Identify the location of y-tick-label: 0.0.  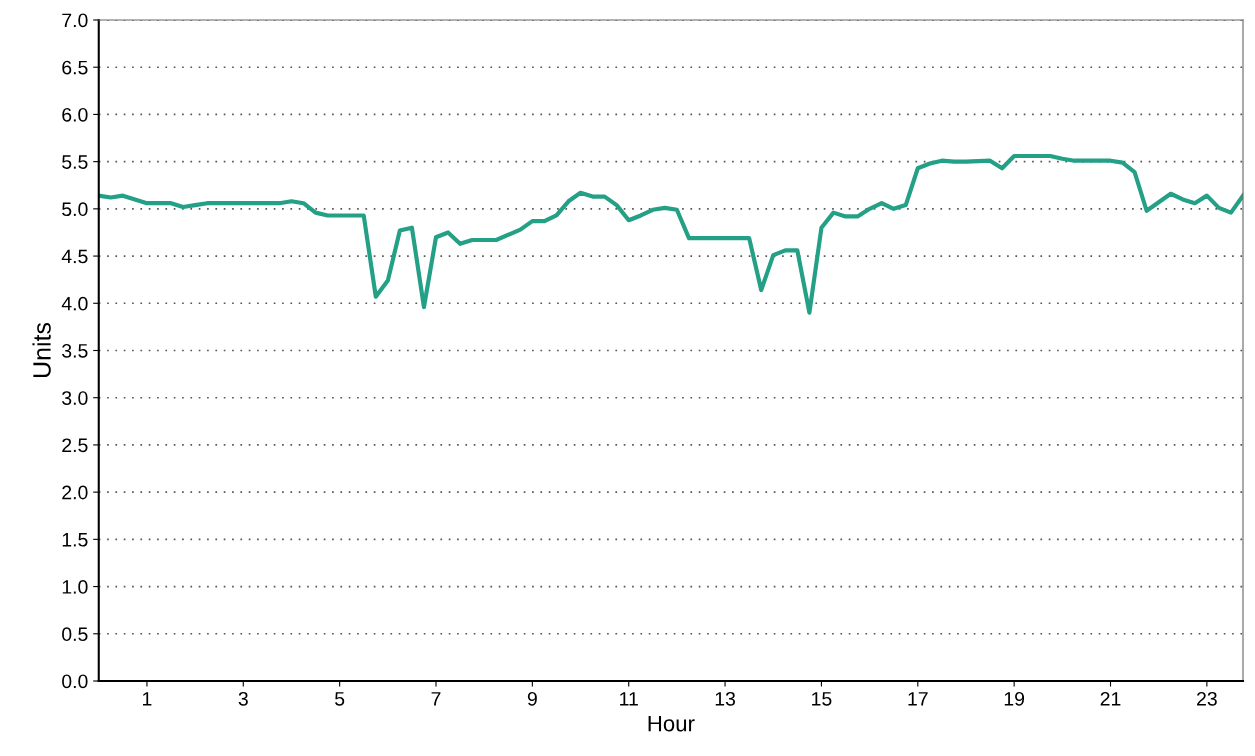
(75, 681).